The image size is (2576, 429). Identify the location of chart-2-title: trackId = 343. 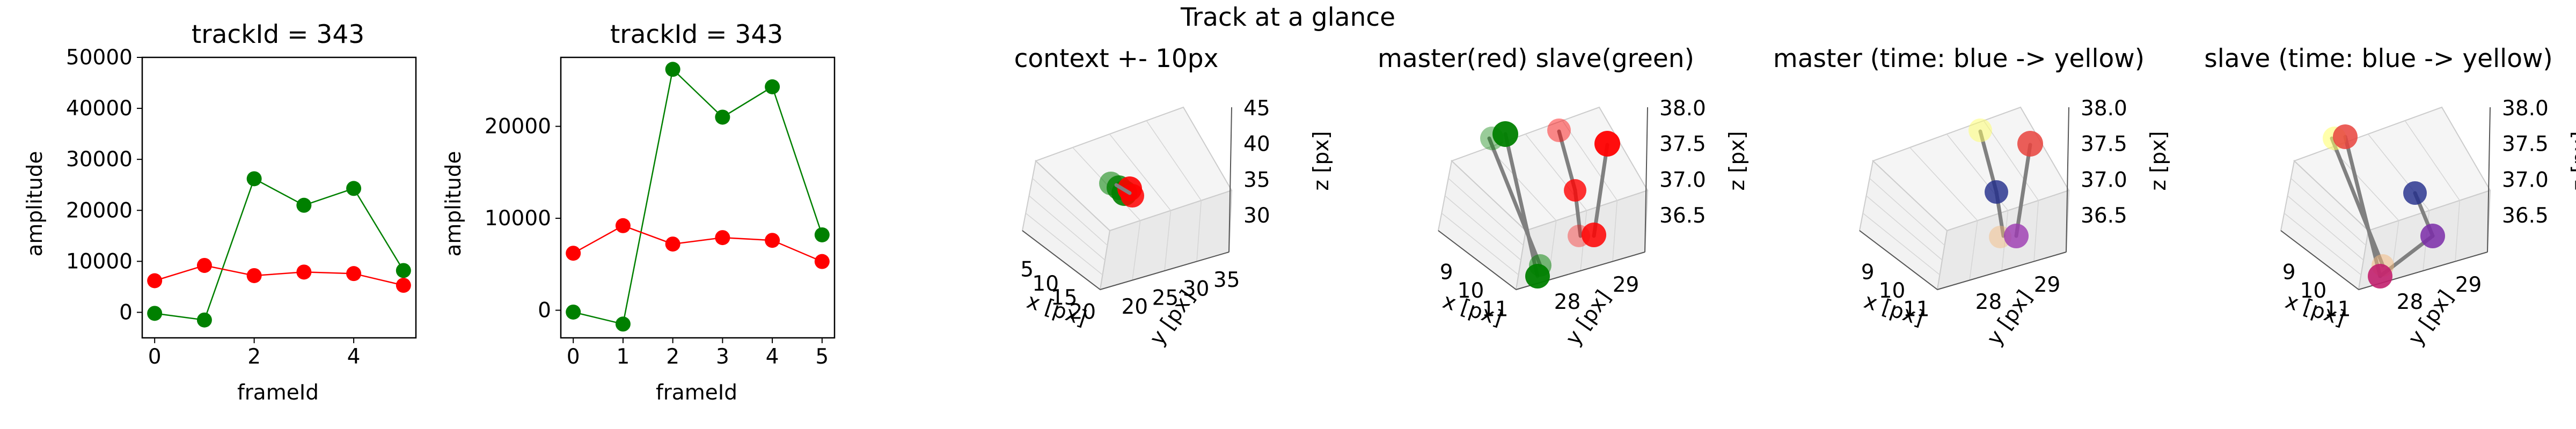
(696, 34).